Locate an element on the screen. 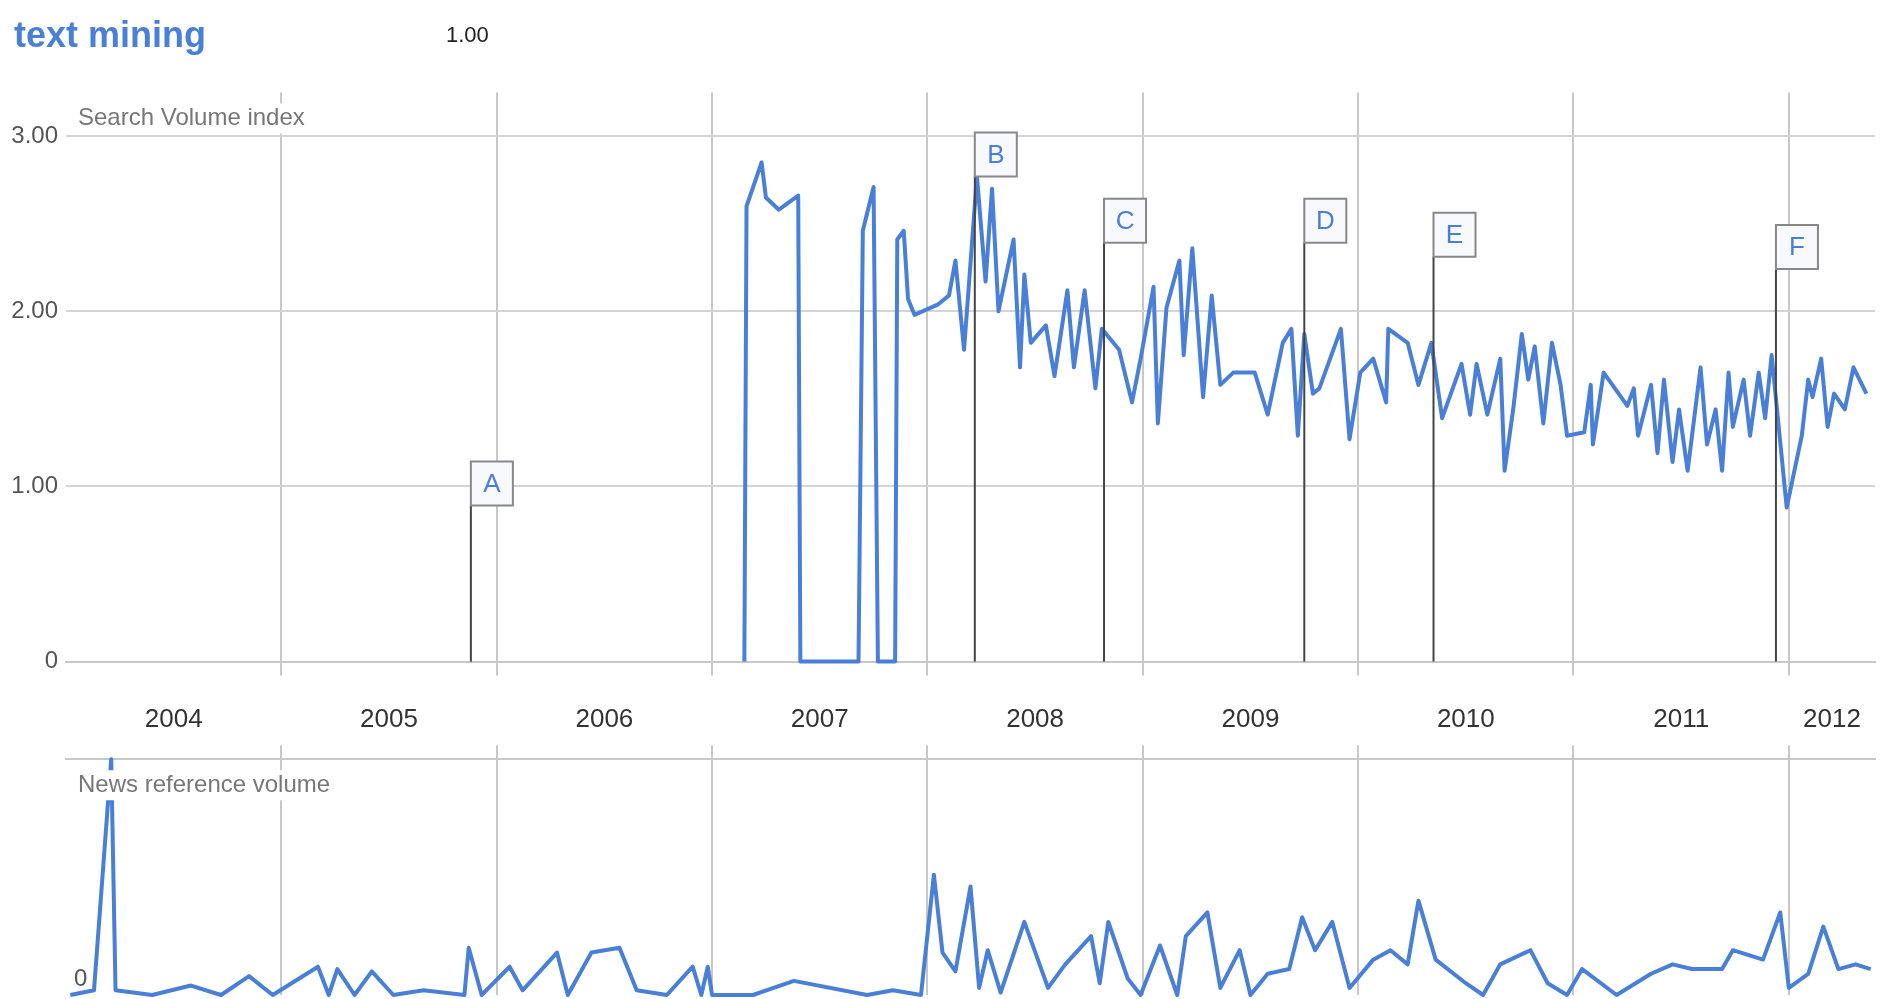 This screenshot has width=1881, height=999. ref-line-label: B is located at coordinates (996, 153).